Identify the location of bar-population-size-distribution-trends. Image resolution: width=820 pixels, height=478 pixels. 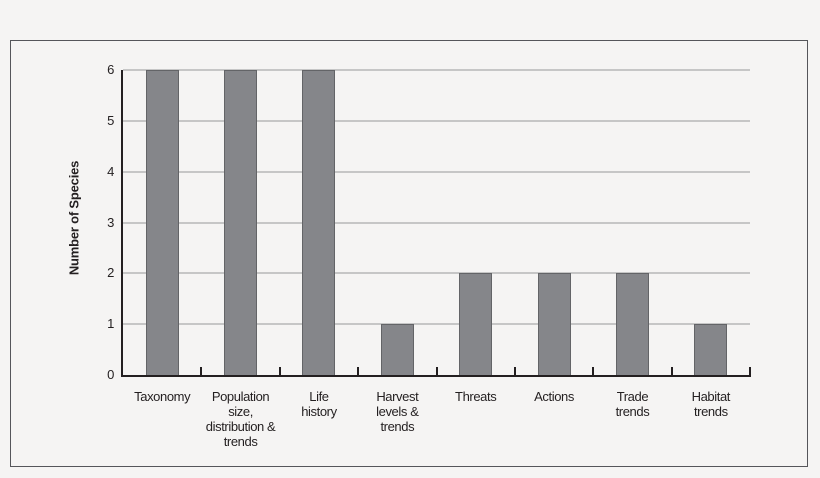
(241, 222).